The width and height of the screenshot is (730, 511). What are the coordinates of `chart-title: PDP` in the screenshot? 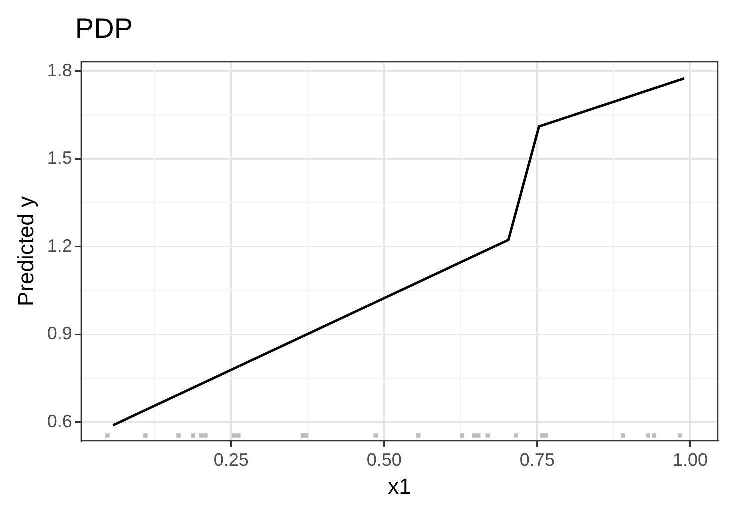 It's located at (104, 28).